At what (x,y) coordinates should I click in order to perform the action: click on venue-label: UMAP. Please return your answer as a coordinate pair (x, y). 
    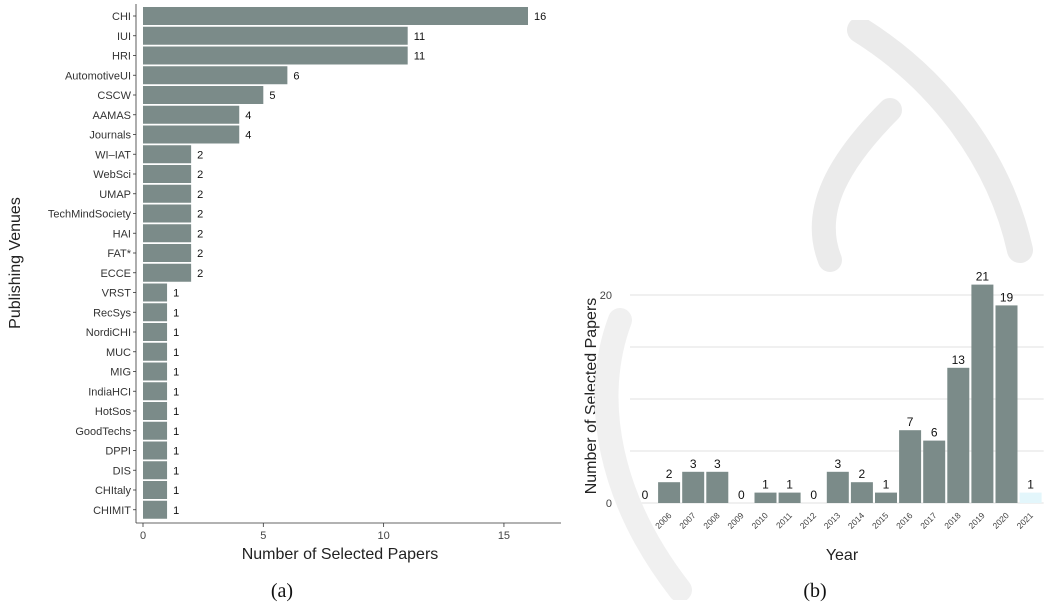
    Looking at the image, I should click on (115, 195).